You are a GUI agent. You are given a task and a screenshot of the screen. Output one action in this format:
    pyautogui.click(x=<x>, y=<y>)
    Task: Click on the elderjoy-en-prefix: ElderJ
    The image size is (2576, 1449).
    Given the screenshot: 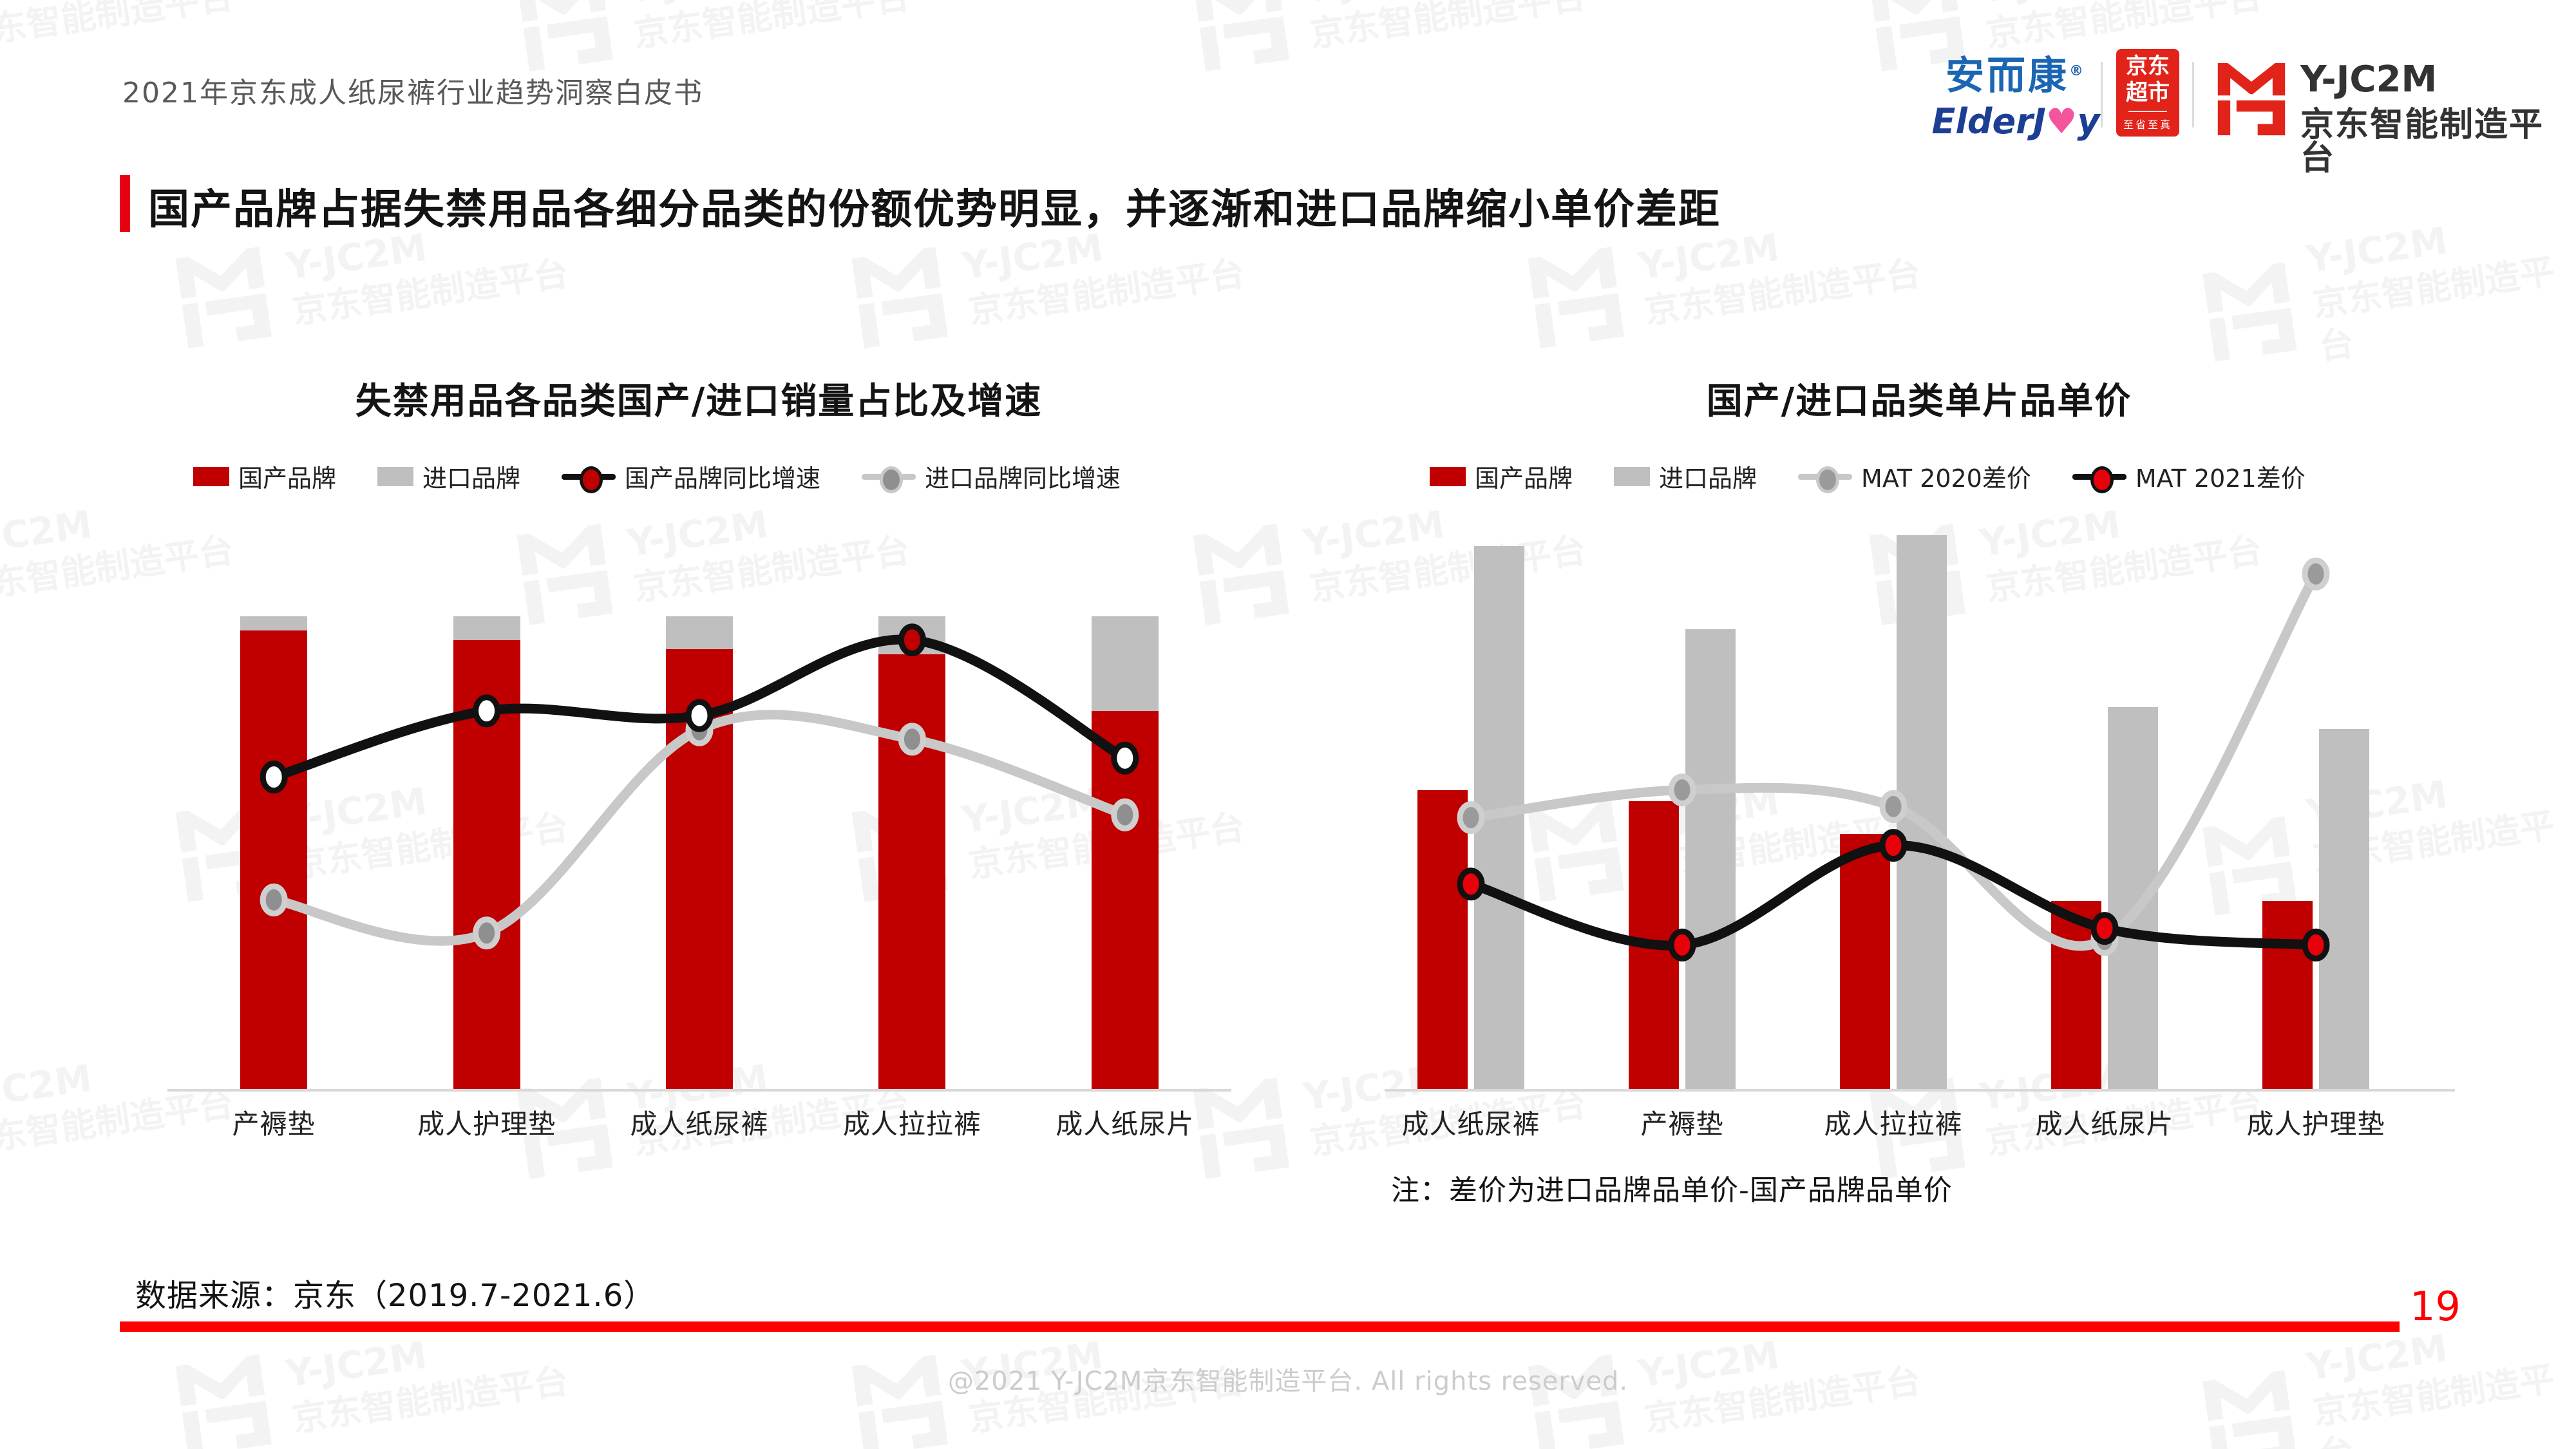 What is the action you would take?
    pyautogui.click(x=1989, y=121)
    